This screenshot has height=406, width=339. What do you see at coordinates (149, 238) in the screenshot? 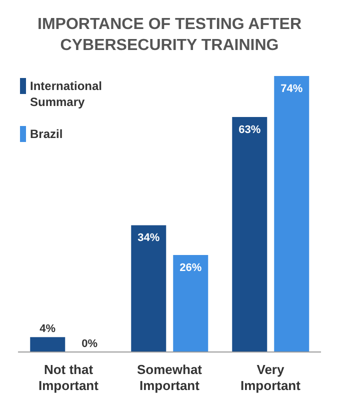
I see `data-label: 34%` at bounding box center [149, 238].